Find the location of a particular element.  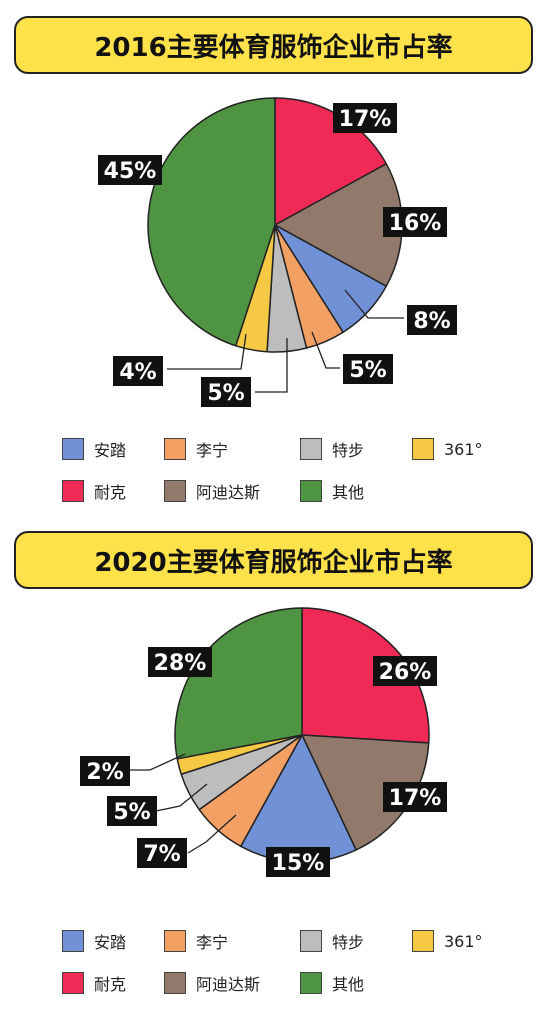

svg-text: 28% is located at coordinates (180, 663).